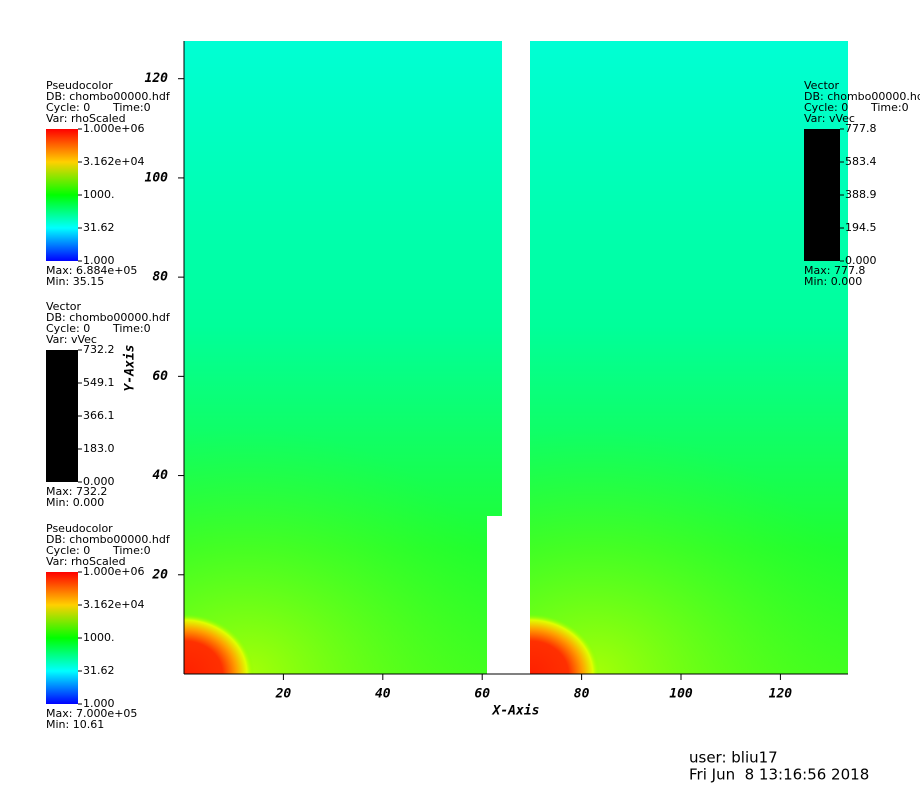 Image resolution: width=920 pixels, height=794 pixels. Describe the element at coordinates (99, 415) in the screenshot. I see `legend-label: 366.1` at that location.